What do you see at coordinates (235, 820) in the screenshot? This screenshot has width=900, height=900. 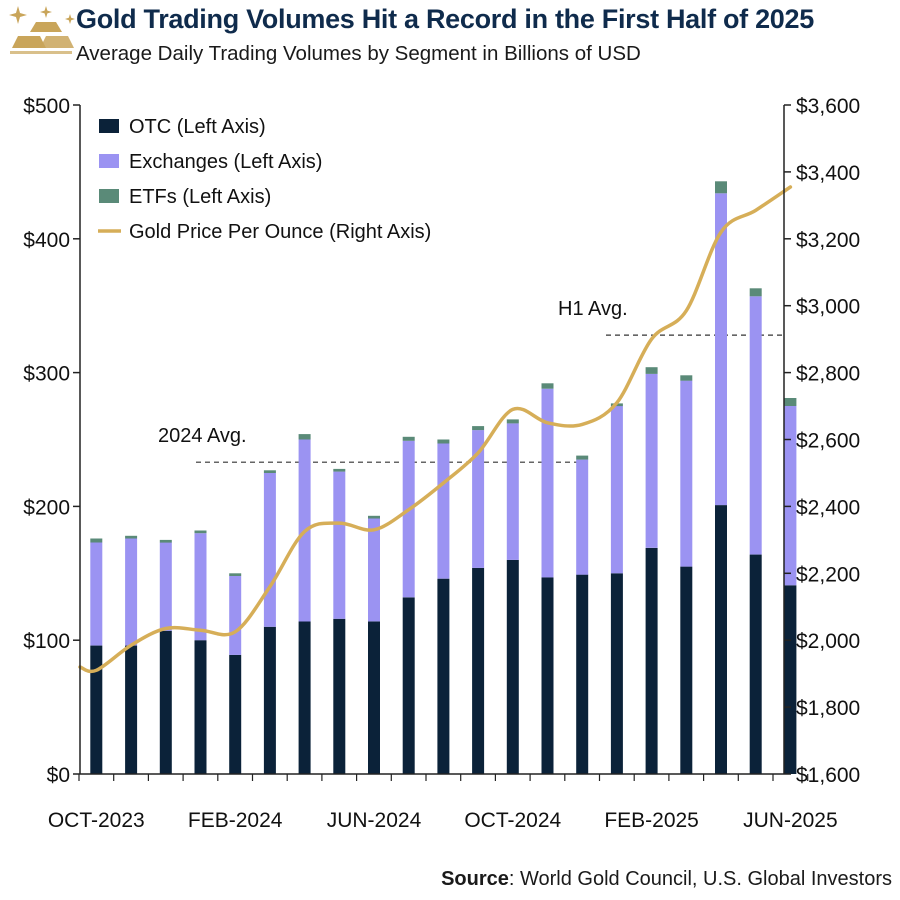 I see `x-axis-tick-label: FEB-2024` at bounding box center [235, 820].